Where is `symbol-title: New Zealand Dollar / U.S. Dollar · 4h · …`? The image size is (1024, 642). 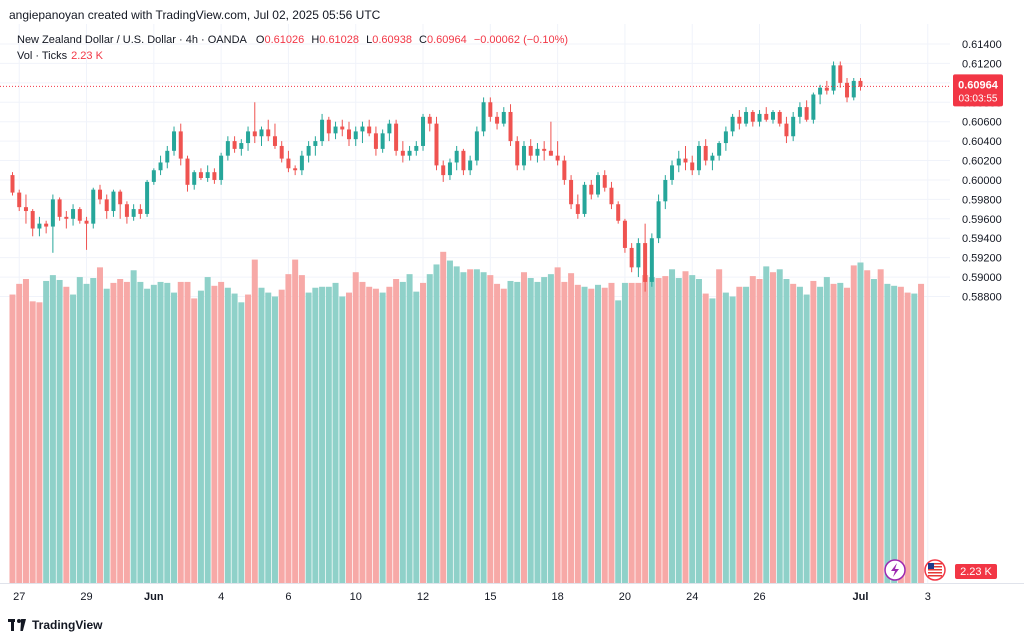
symbol-title: New Zealand Dollar / U.S. Dollar · 4h · … is located at coordinates (132, 40).